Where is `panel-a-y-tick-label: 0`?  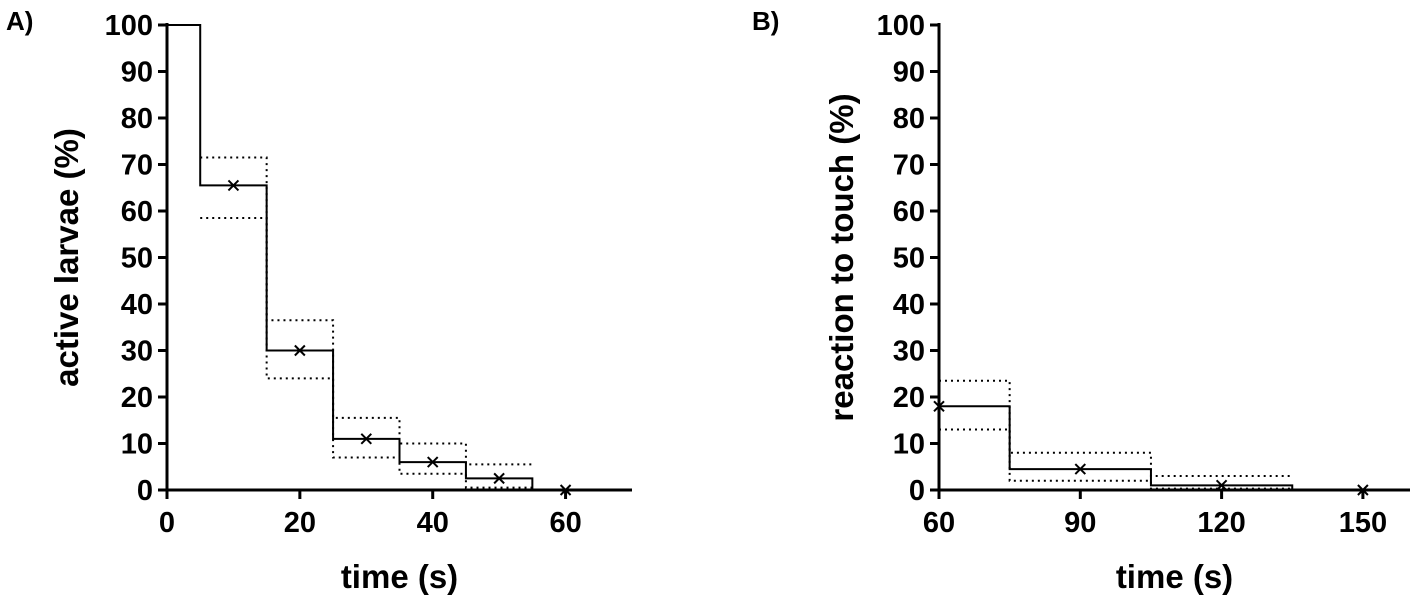
panel-a-y-tick-label: 0 is located at coordinates (145, 491).